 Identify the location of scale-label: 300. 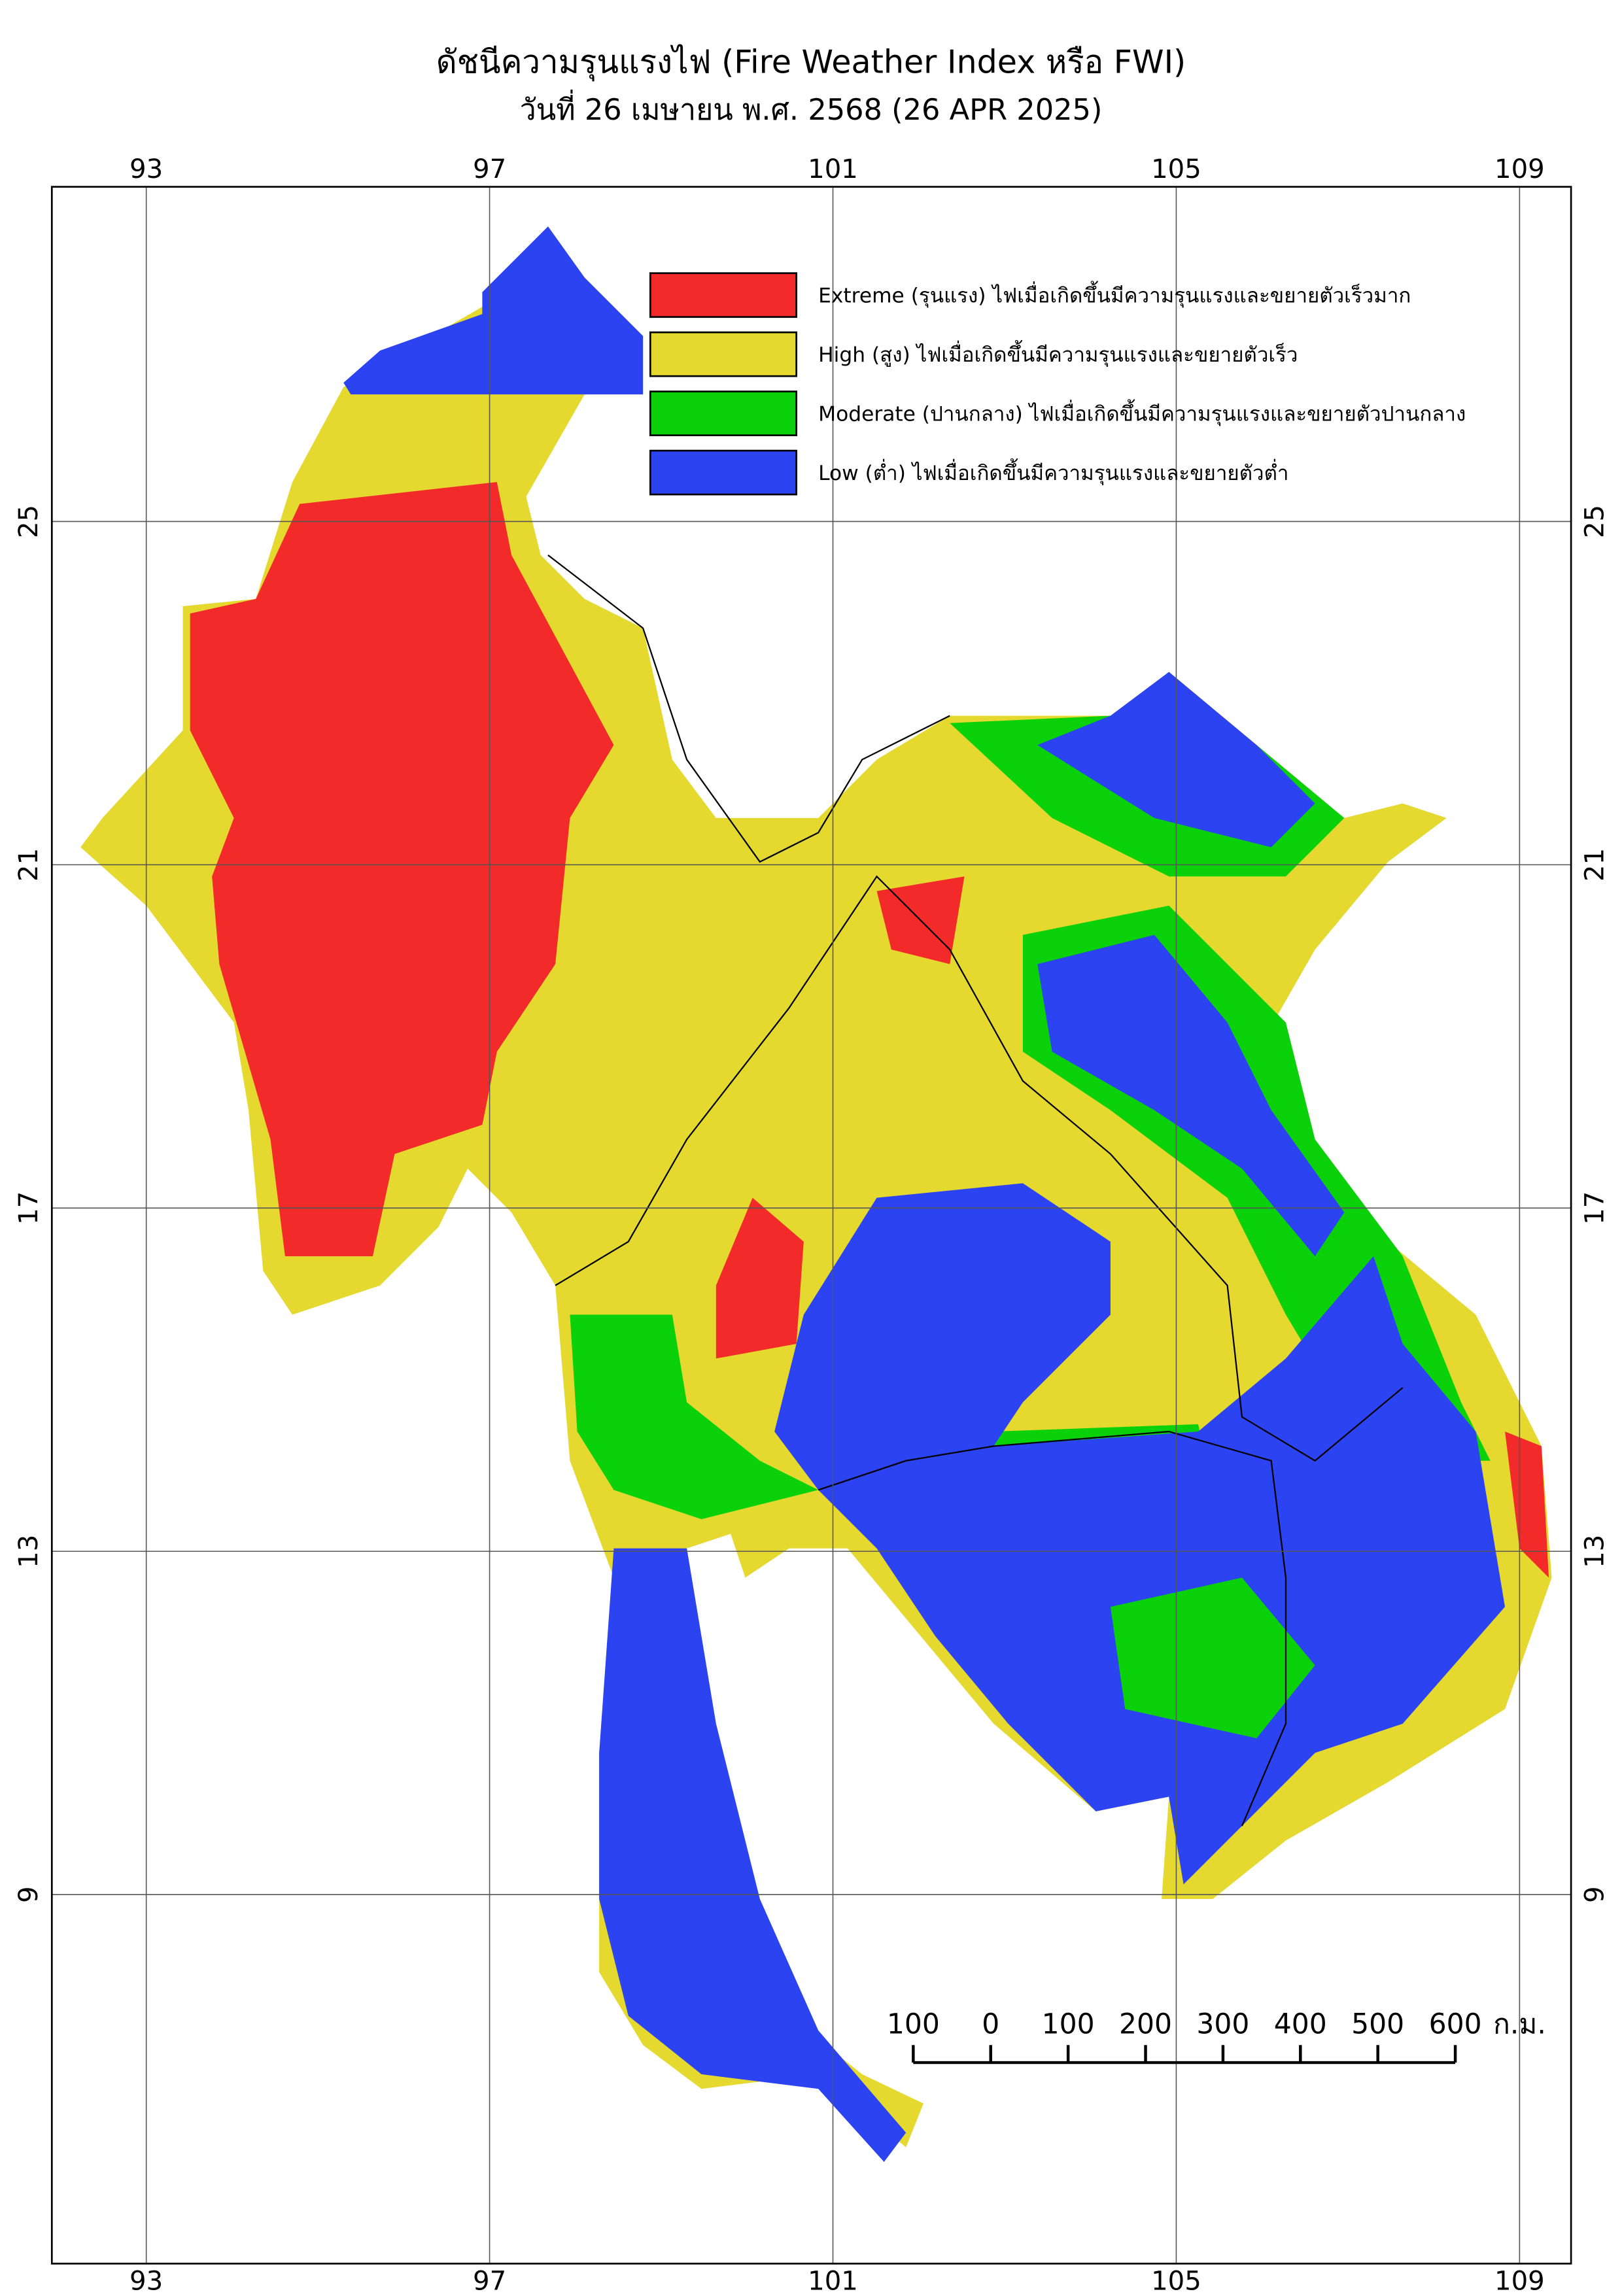
(1222, 2024).